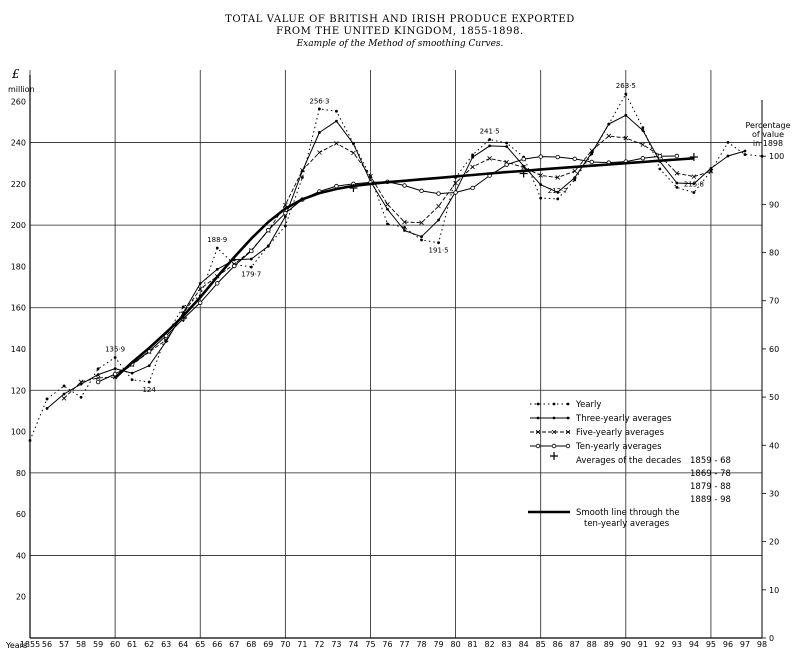  I want to click on legend-smooth-line2: ten-yearly averages, so click(627, 524).